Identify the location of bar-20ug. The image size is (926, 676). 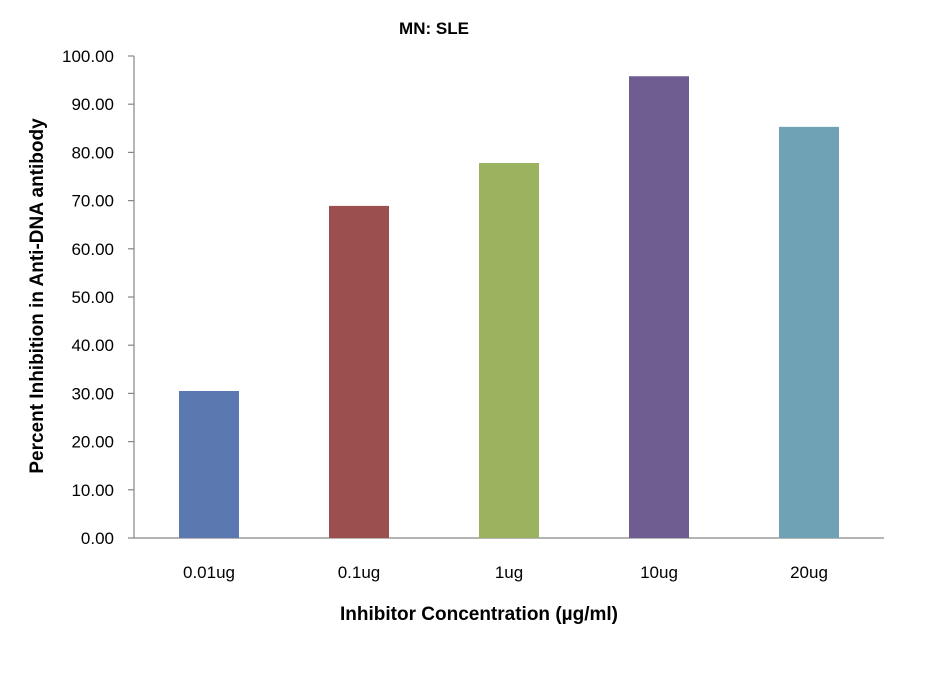
(809, 332).